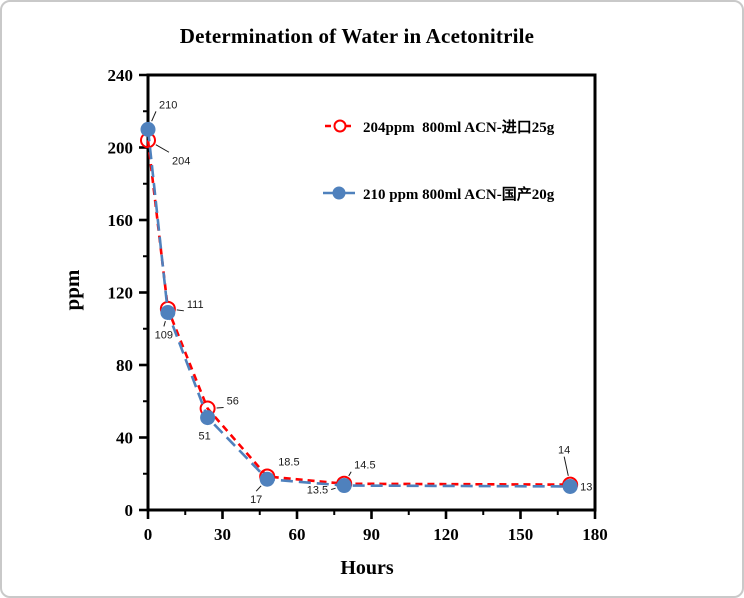 Image resolution: width=744 pixels, height=598 pixels. Describe the element at coordinates (181, 161) in the screenshot. I see `data-label: 204` at that location.